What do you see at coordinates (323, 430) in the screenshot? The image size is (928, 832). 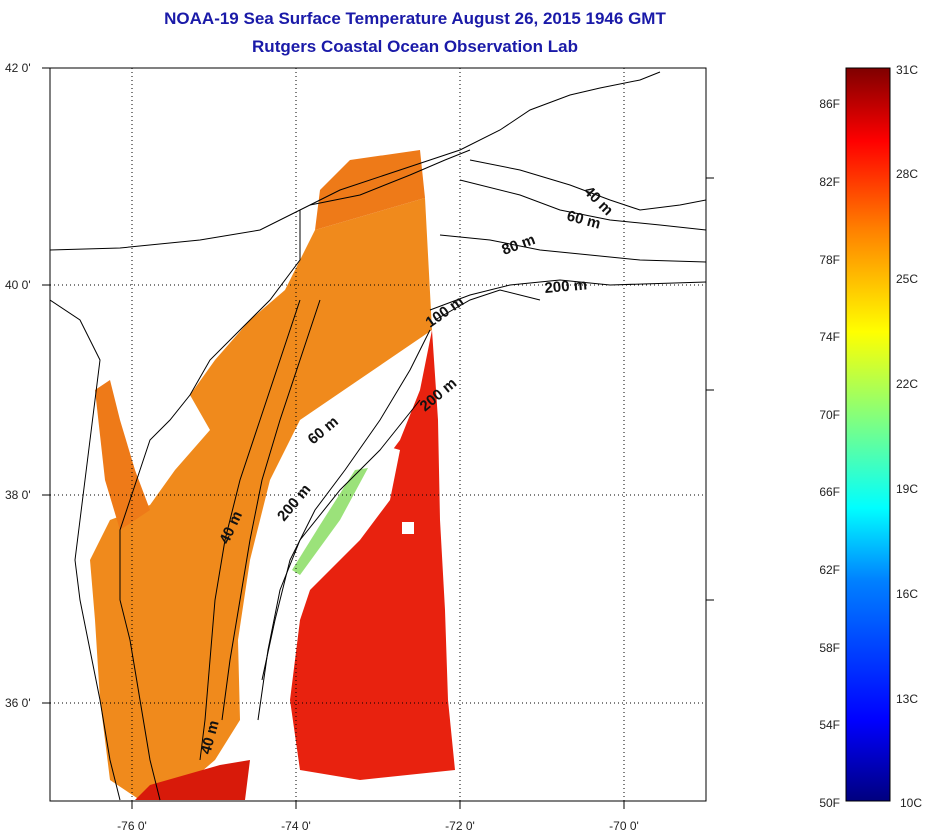 I see `contour-label: 60 m` at bounding box center [323, 430].